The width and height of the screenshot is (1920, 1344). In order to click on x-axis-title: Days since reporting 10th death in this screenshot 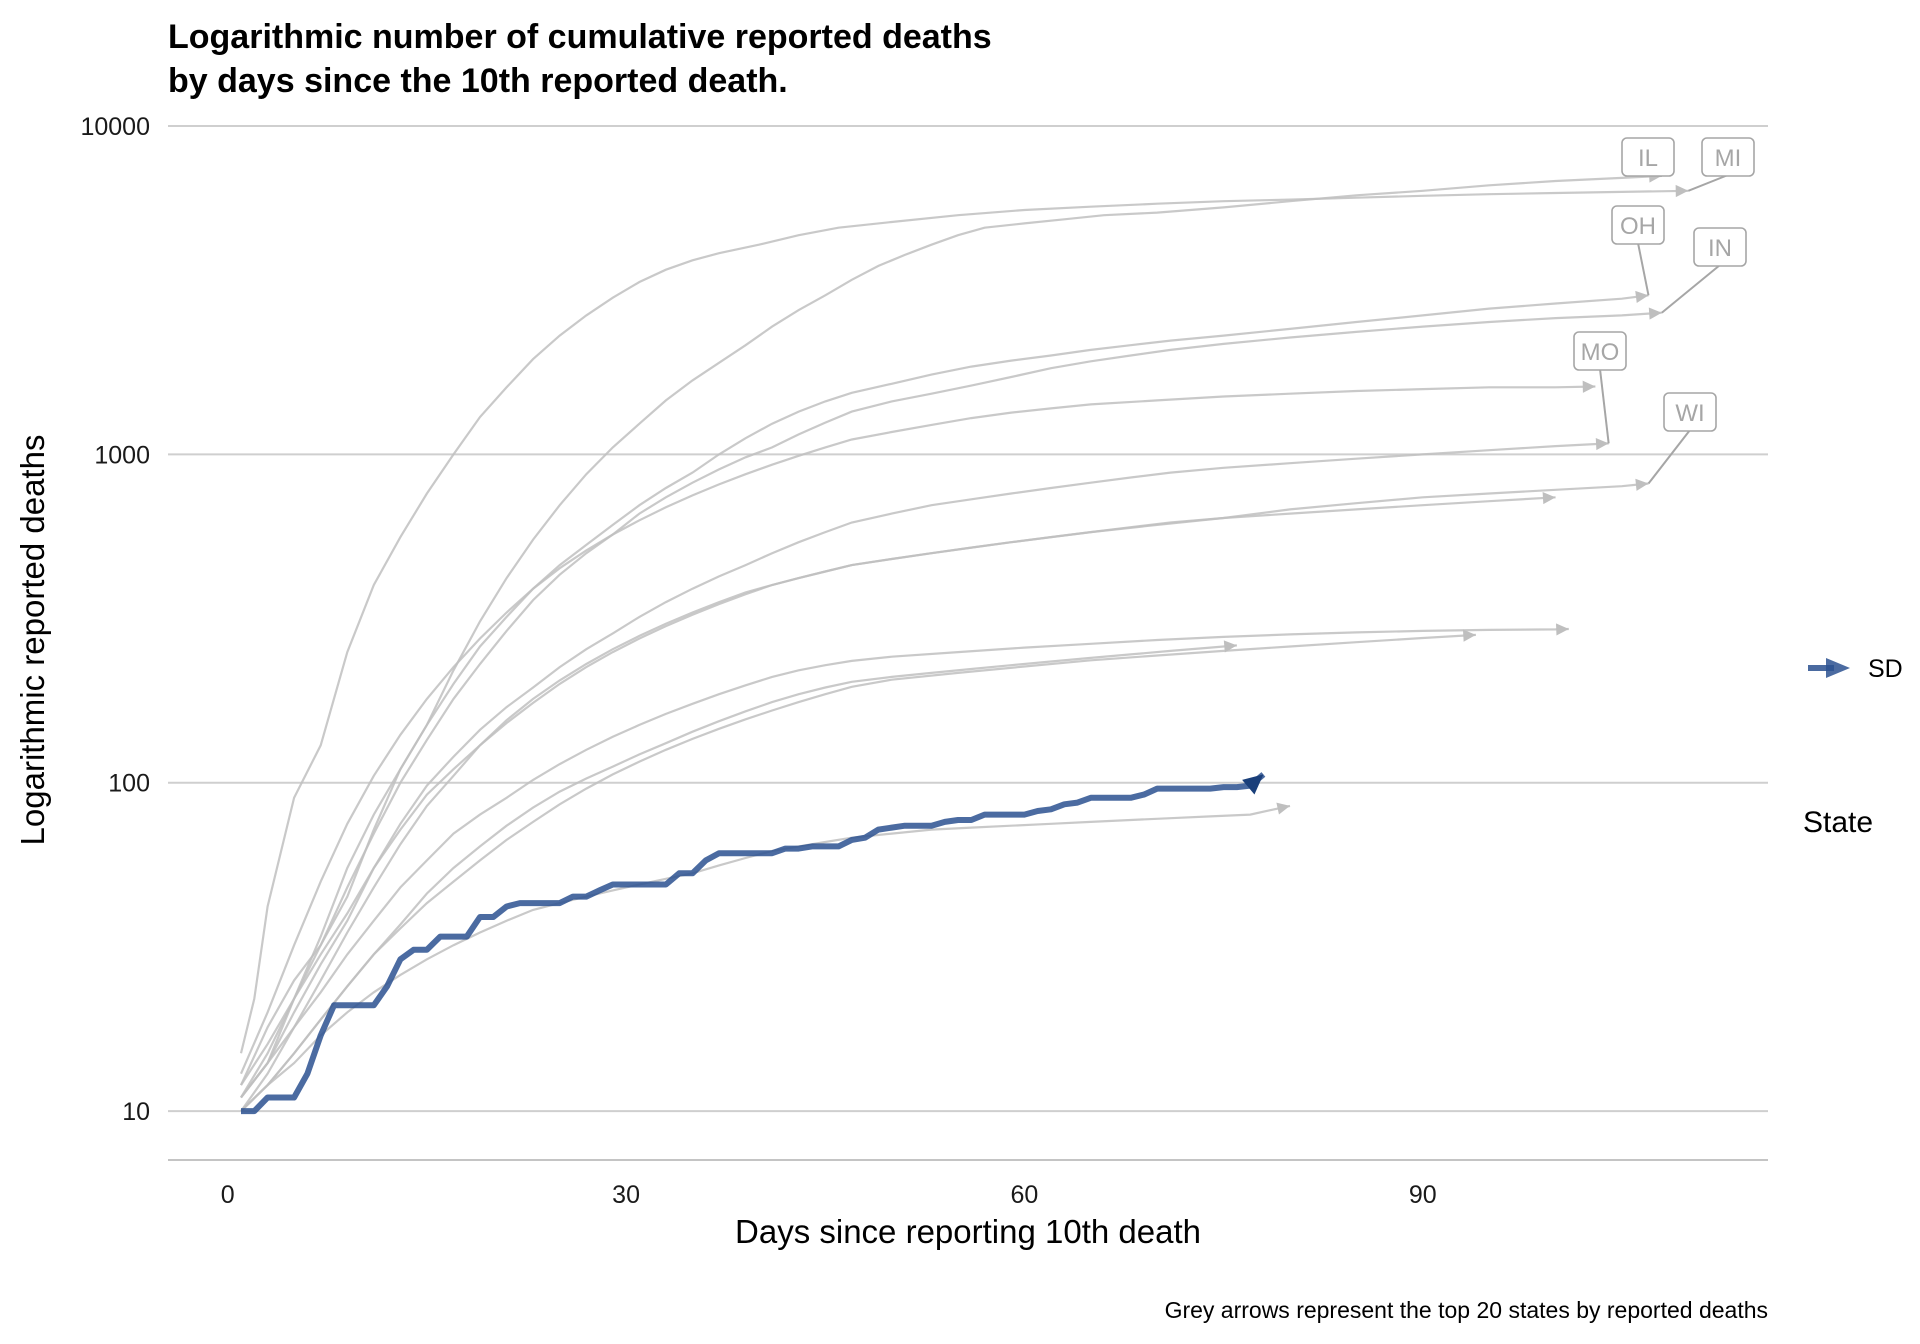, I will do `click(968, 1231)`.